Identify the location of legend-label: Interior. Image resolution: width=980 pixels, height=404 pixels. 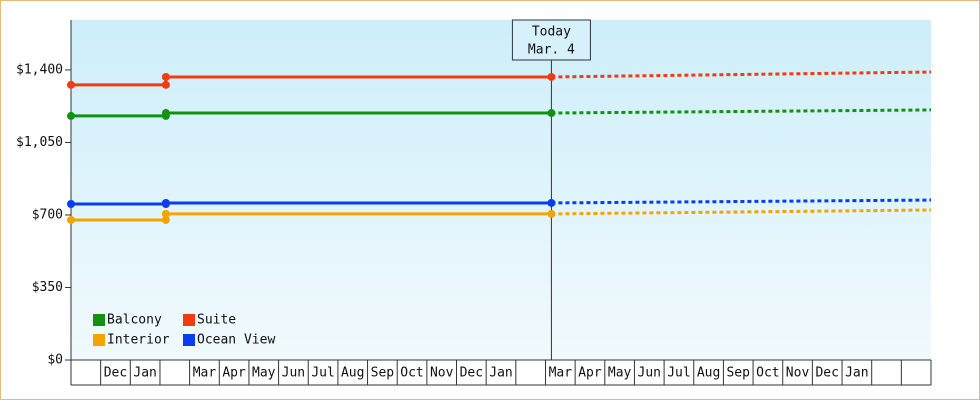
(138, 340).